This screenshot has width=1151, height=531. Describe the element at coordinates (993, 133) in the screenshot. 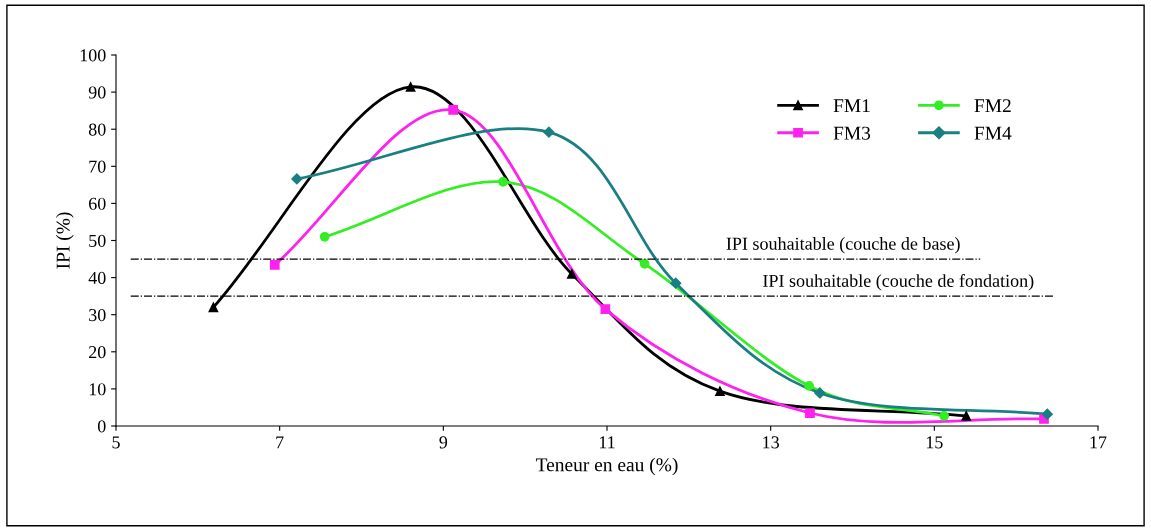

I see `legend-label: FM4` at that location.